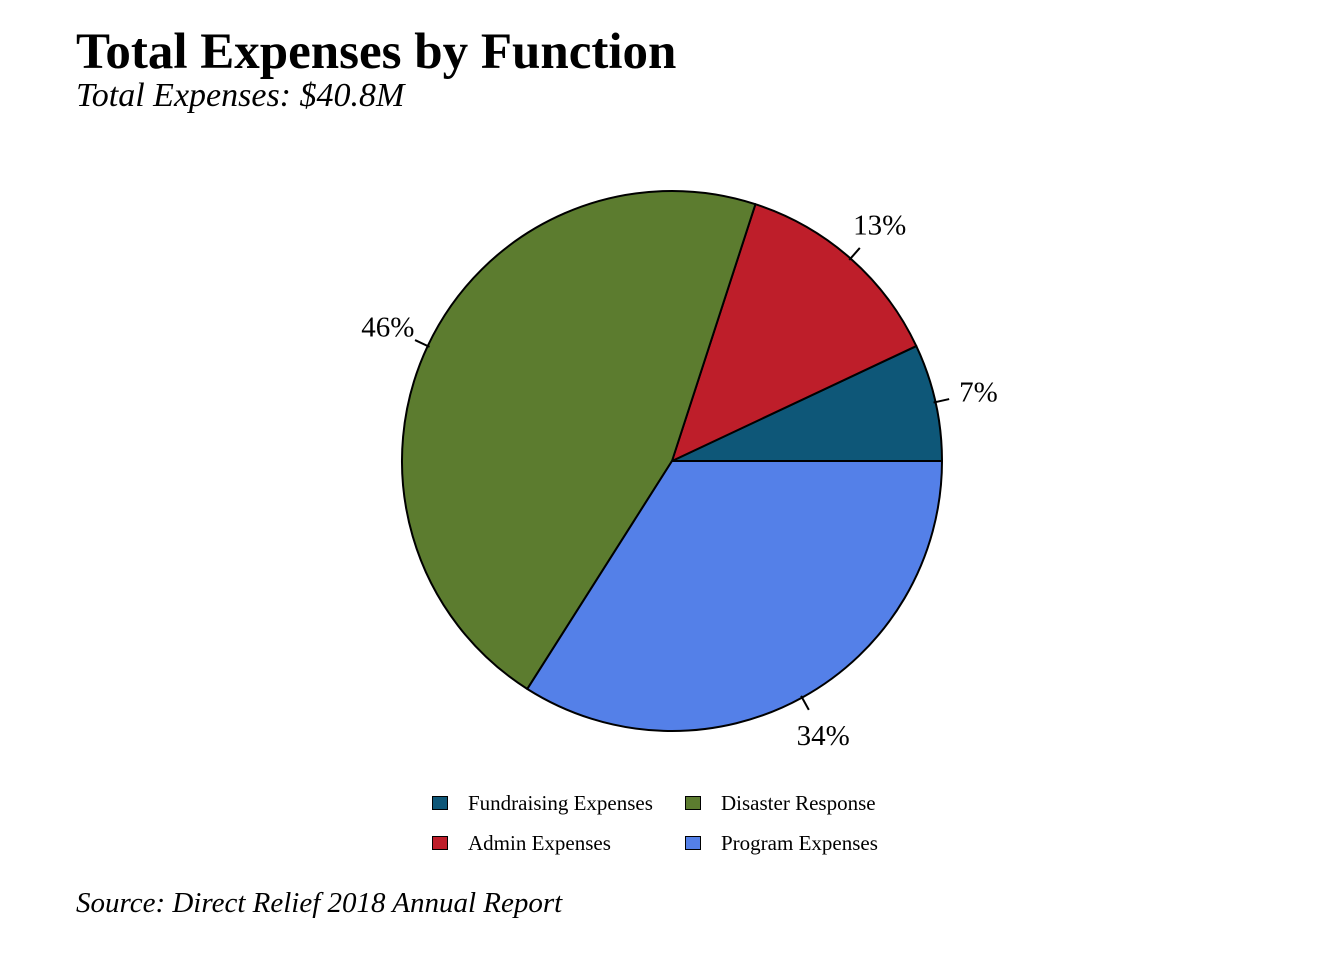 The image size is (1344, 960). I want to click on legend-item-program-expenses: Program Expenses, so click(781, 843).